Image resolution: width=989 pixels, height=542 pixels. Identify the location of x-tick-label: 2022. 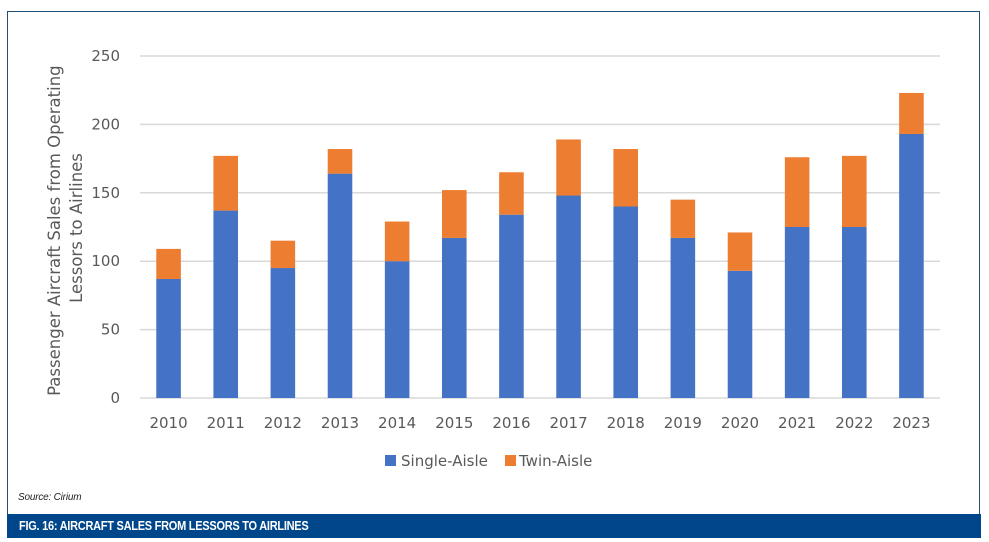
(854, 423).